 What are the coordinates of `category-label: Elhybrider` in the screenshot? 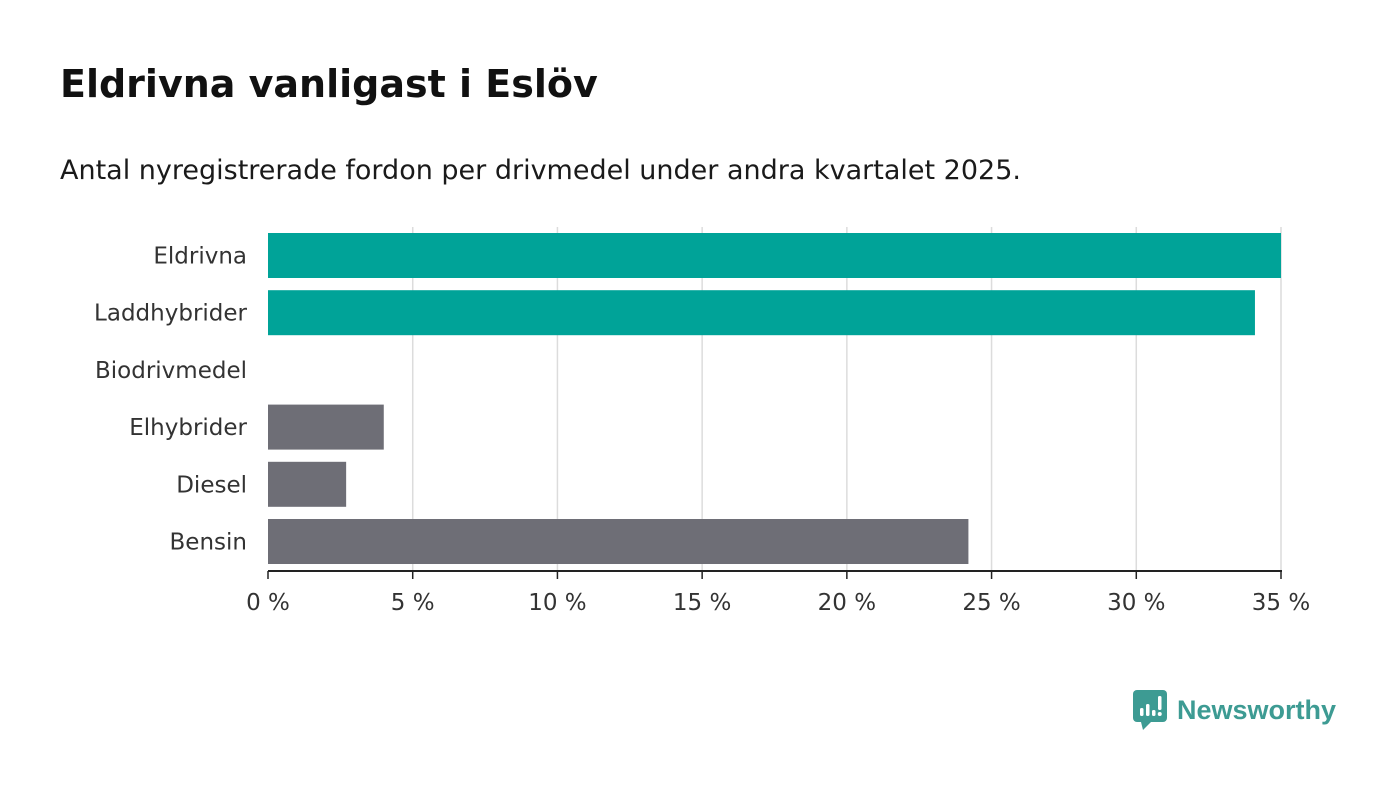 It's located at (188, 428).